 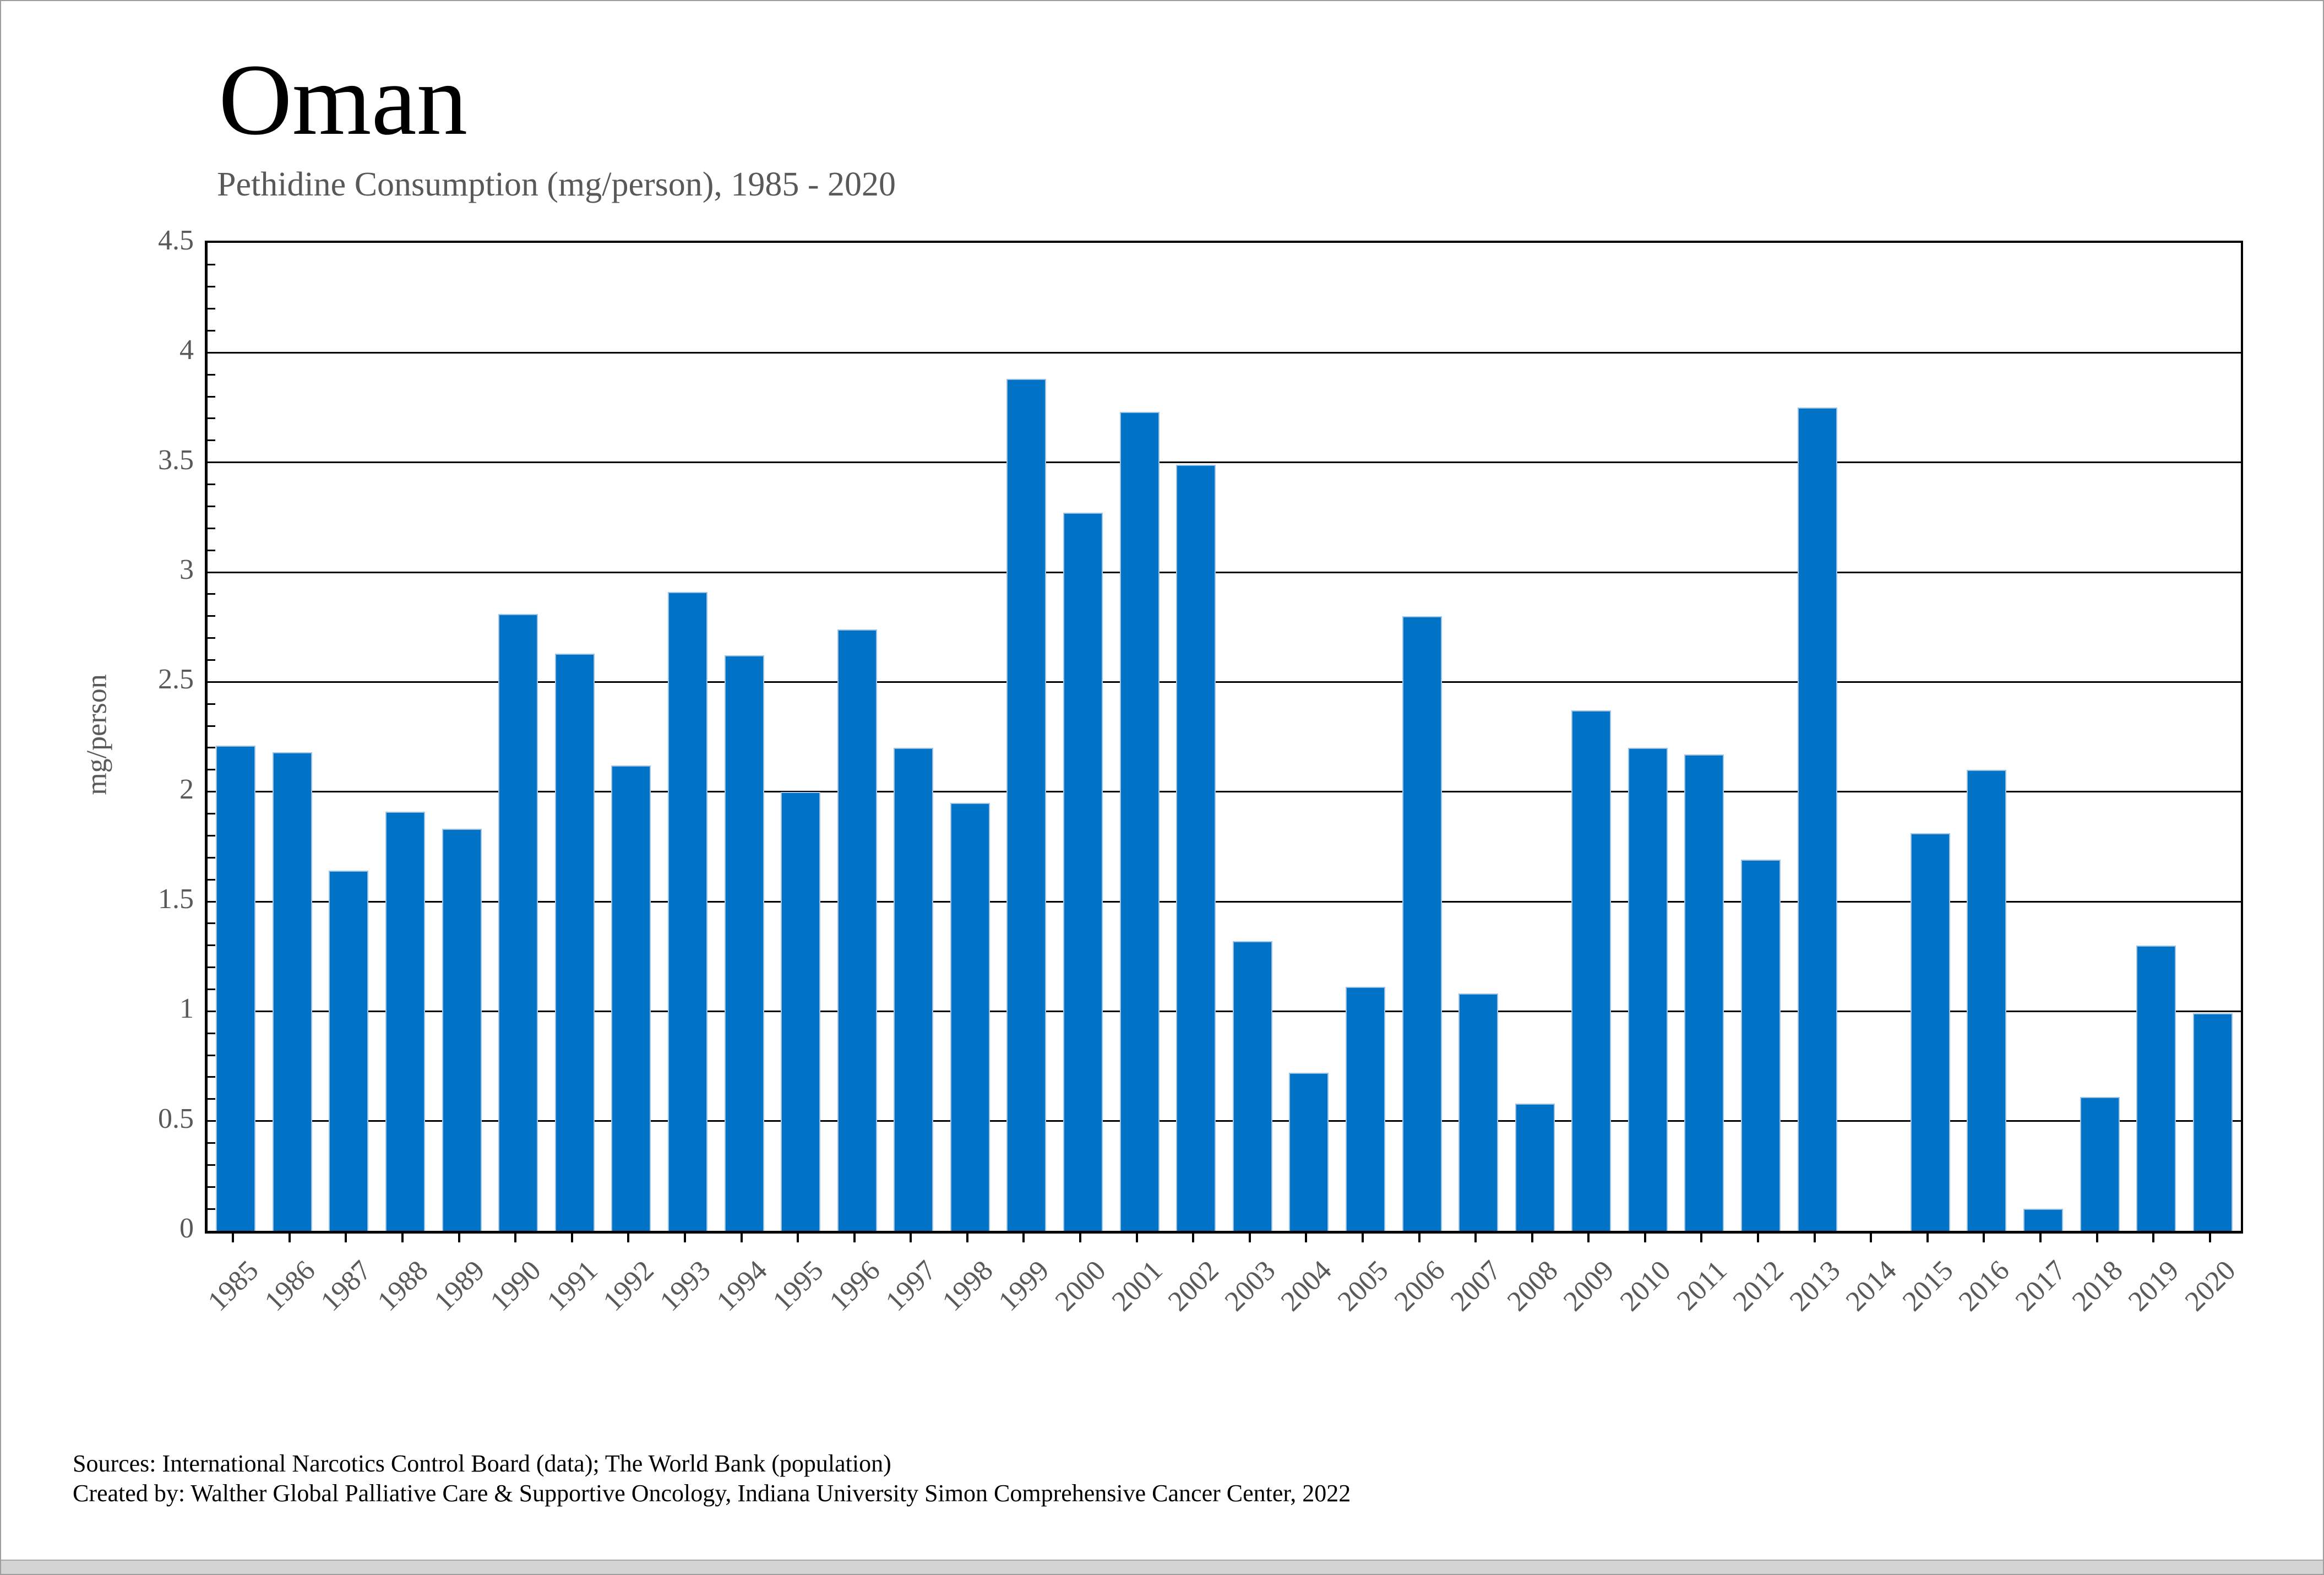 I want to click on y-tick-label: 2.5, so click(x=176, y=680).